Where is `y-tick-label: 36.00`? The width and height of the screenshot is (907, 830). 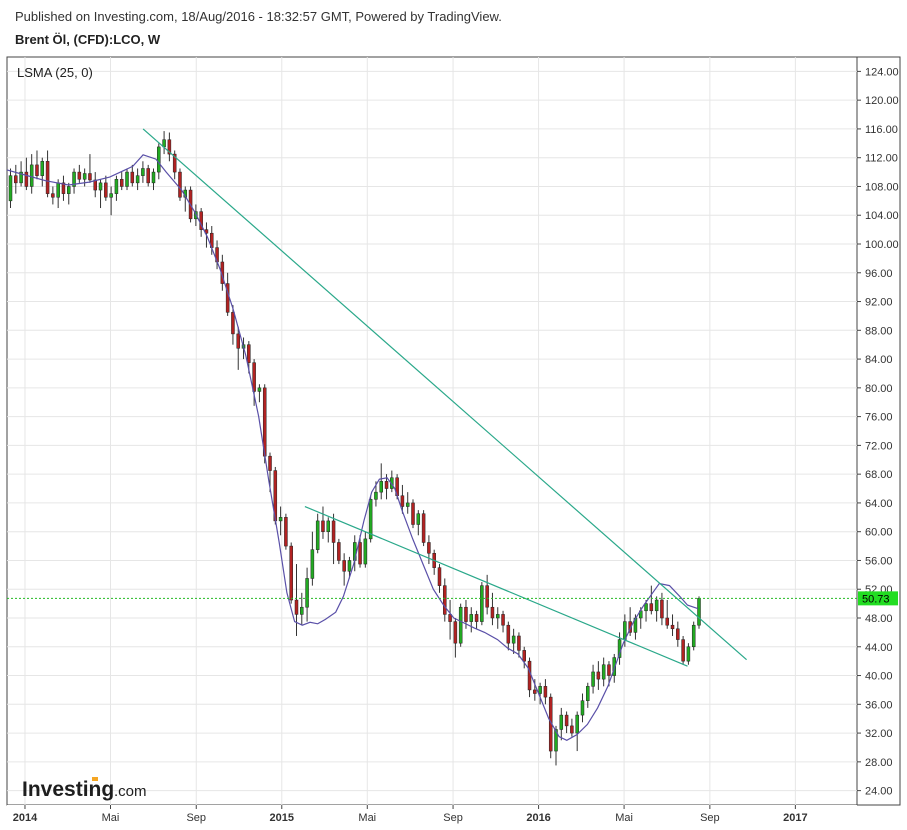 y-tick-label: 36.00 is located at coordinates (879, 705).